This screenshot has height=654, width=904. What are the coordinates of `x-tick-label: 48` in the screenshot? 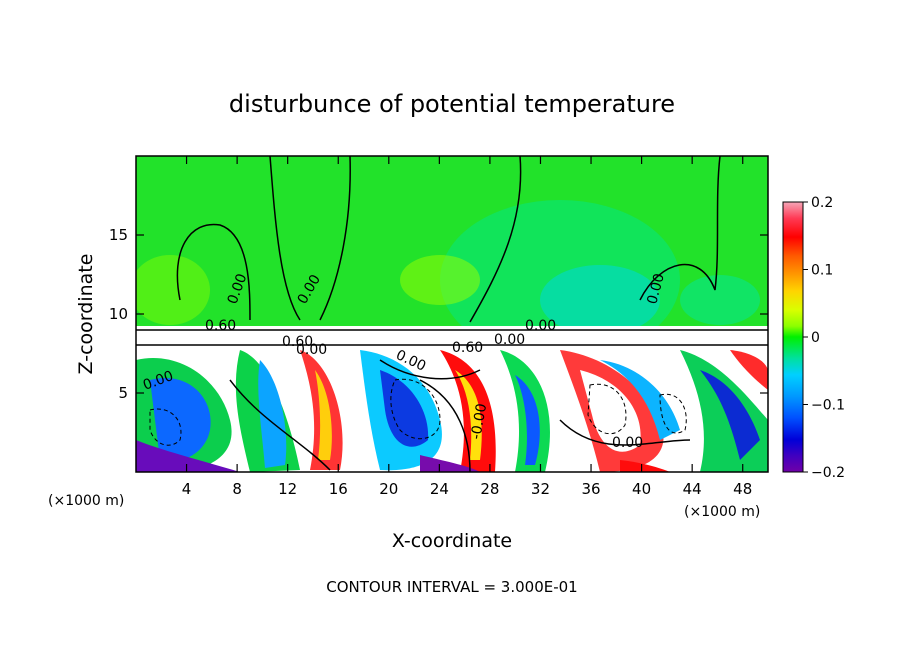 It's located at (742, 489).